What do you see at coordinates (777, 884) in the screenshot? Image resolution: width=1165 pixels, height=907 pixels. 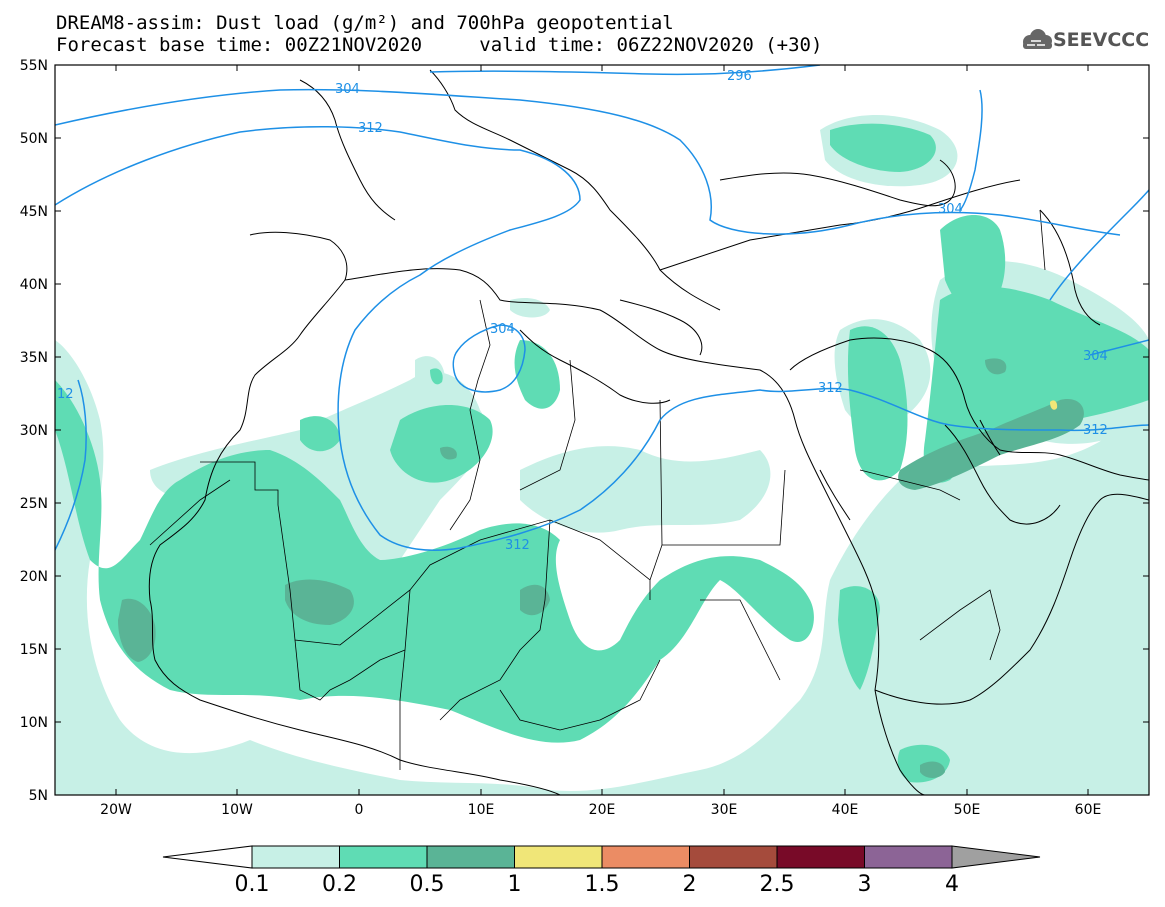 I see `colorbar-tick-label: 2.5` at bounding box center [777, 884].